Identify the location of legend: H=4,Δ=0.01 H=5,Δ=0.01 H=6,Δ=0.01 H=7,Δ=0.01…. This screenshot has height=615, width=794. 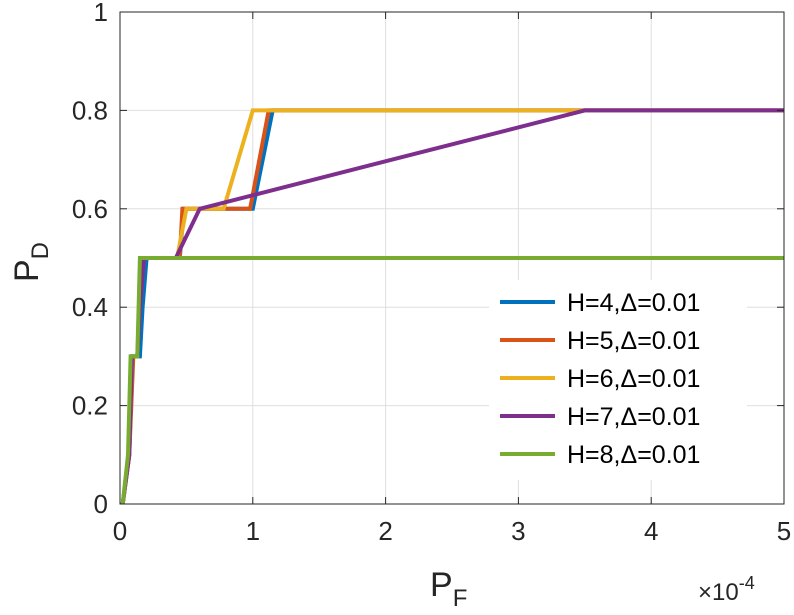
(618, 380).